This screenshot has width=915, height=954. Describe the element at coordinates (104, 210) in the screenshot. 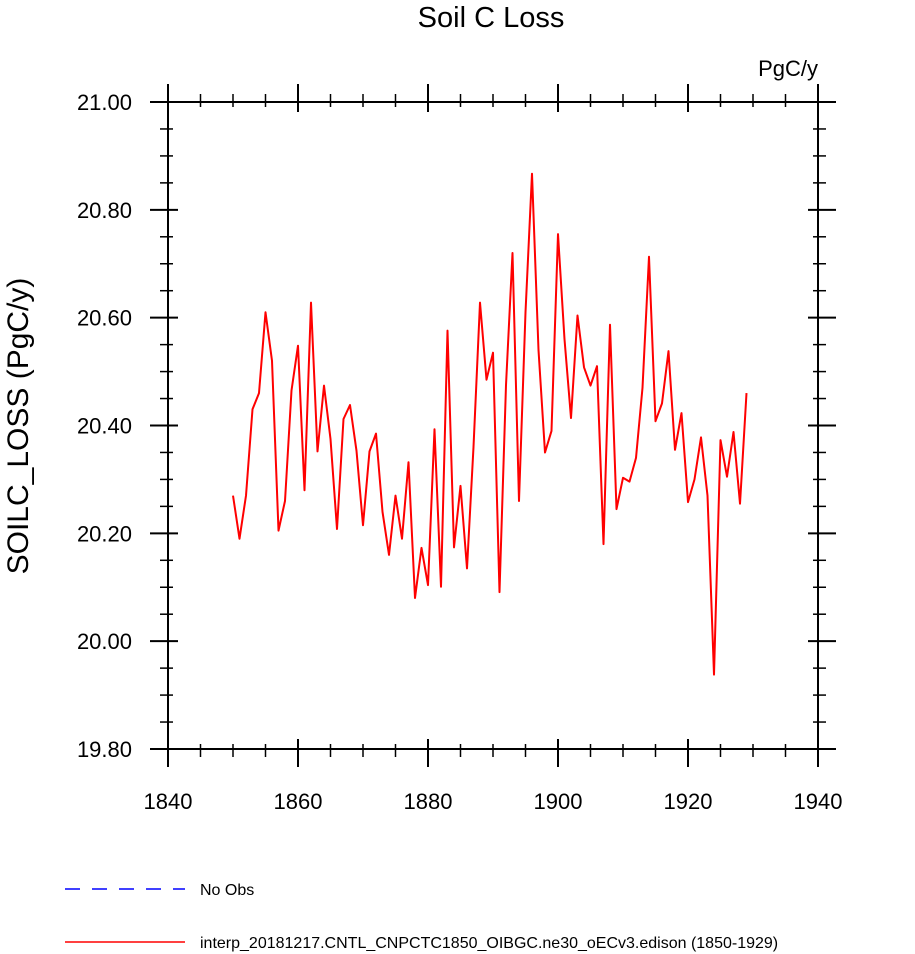

I see `y-tick-label: 20.80` at that location.